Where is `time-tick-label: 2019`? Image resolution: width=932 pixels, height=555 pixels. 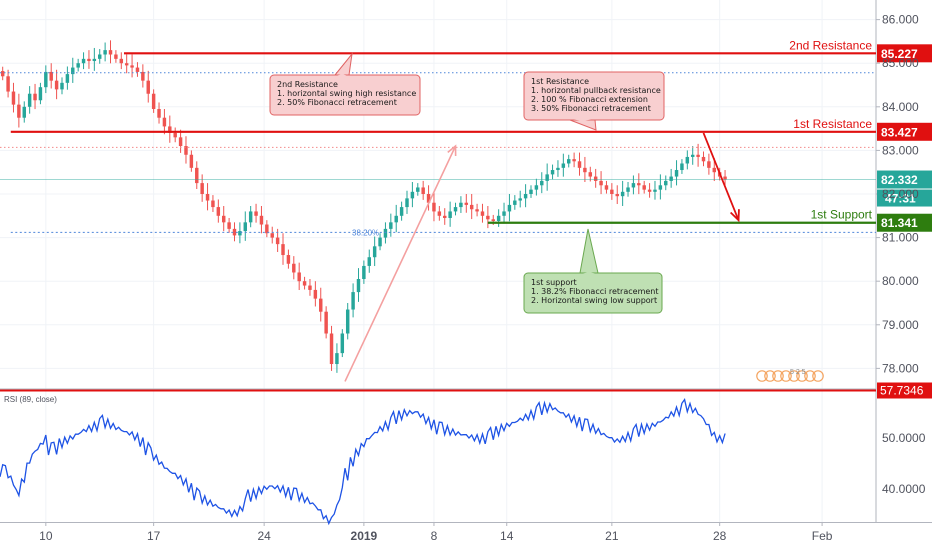 time-tick-label: 2019 is located at coordinates (364, 536).